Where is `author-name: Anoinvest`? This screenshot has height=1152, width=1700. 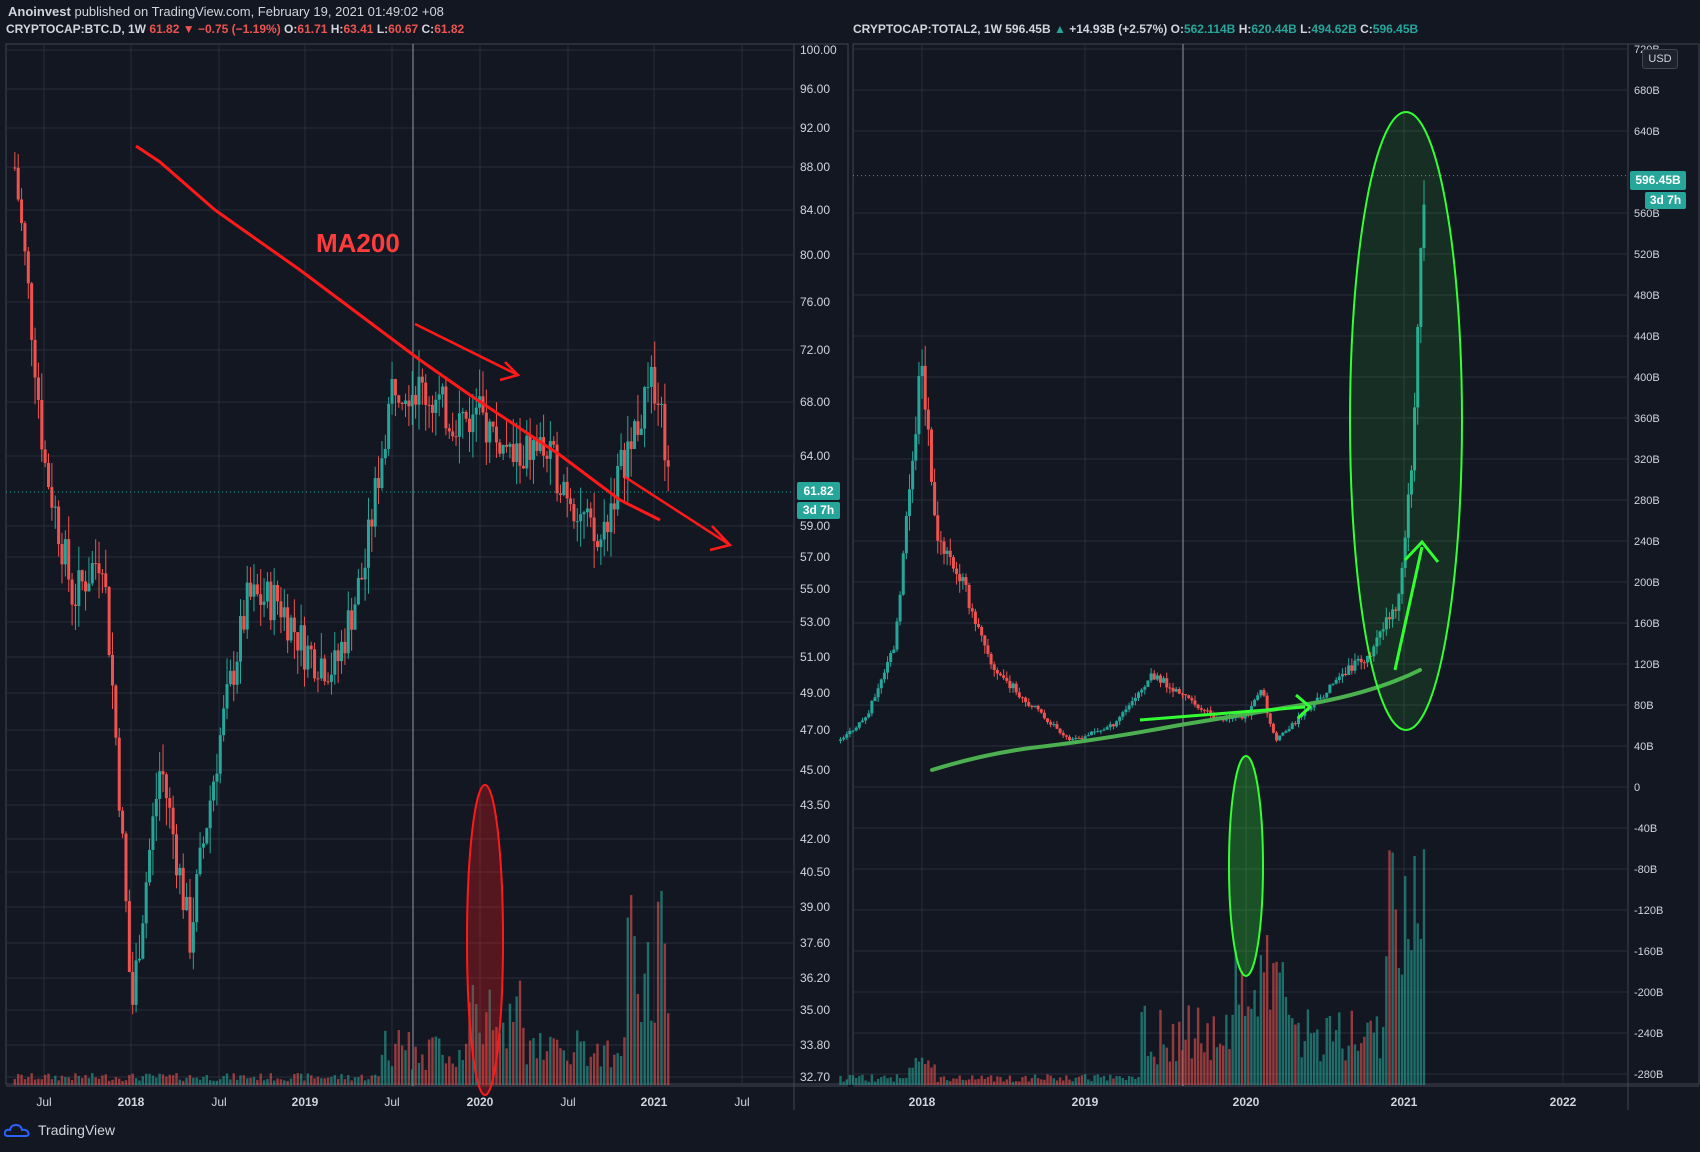
author-name: Anoinvest is located at coordinates (39, 11).